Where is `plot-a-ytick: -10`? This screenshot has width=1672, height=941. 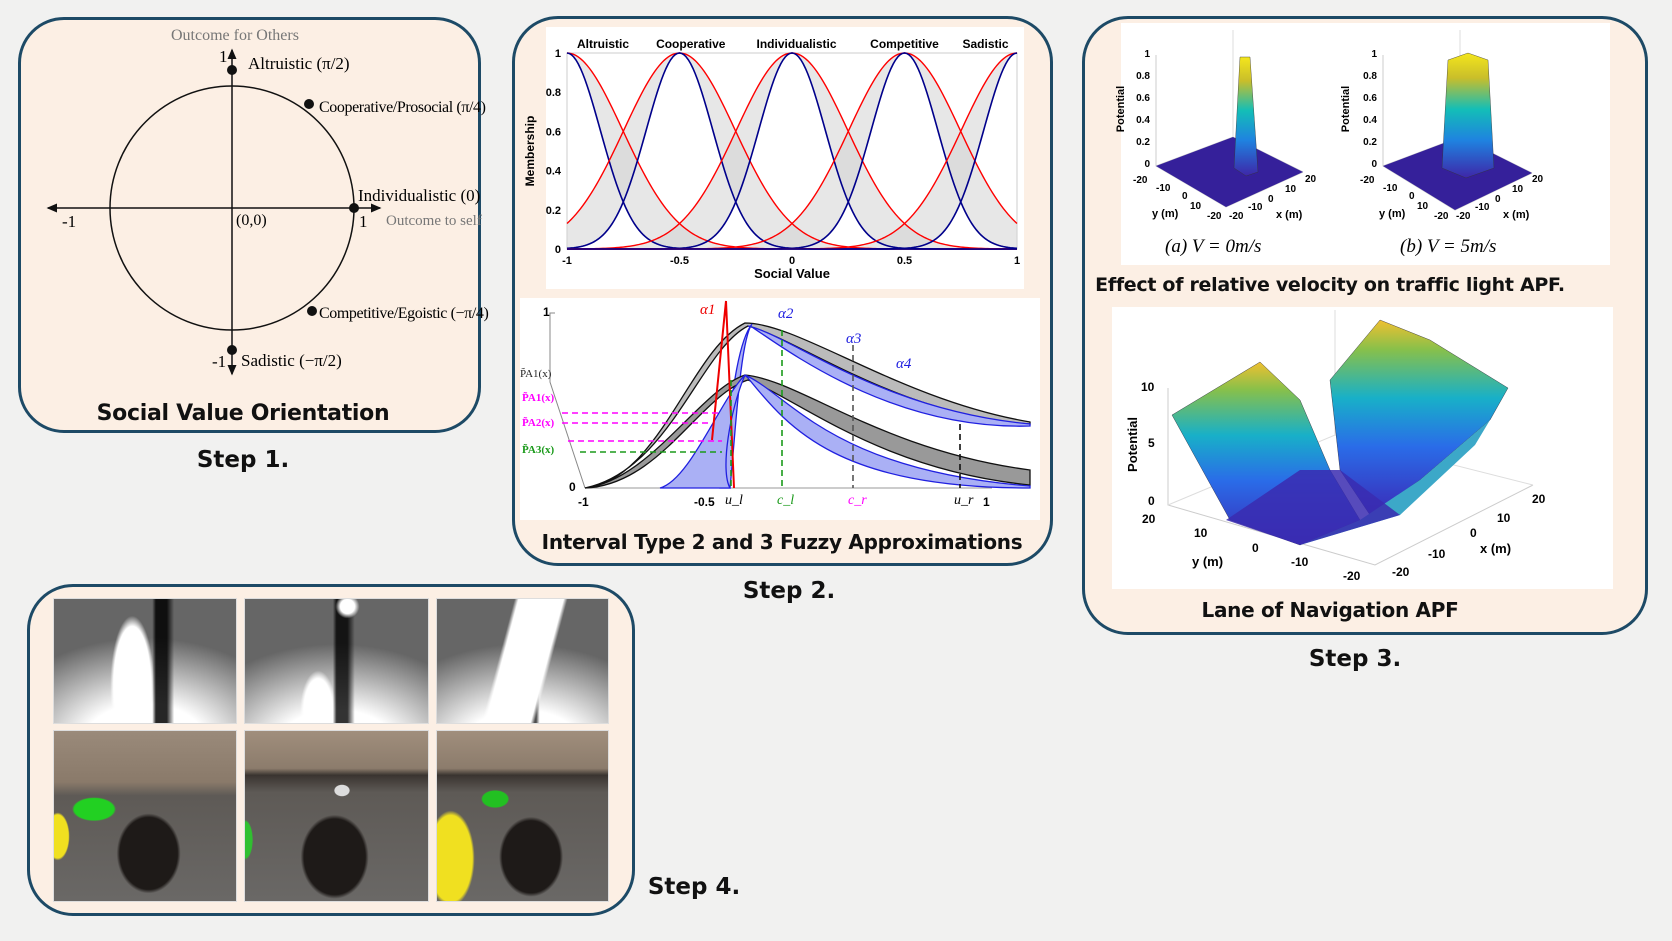
plot-a-ytick: -10 is located at coordinates (1163, 188).